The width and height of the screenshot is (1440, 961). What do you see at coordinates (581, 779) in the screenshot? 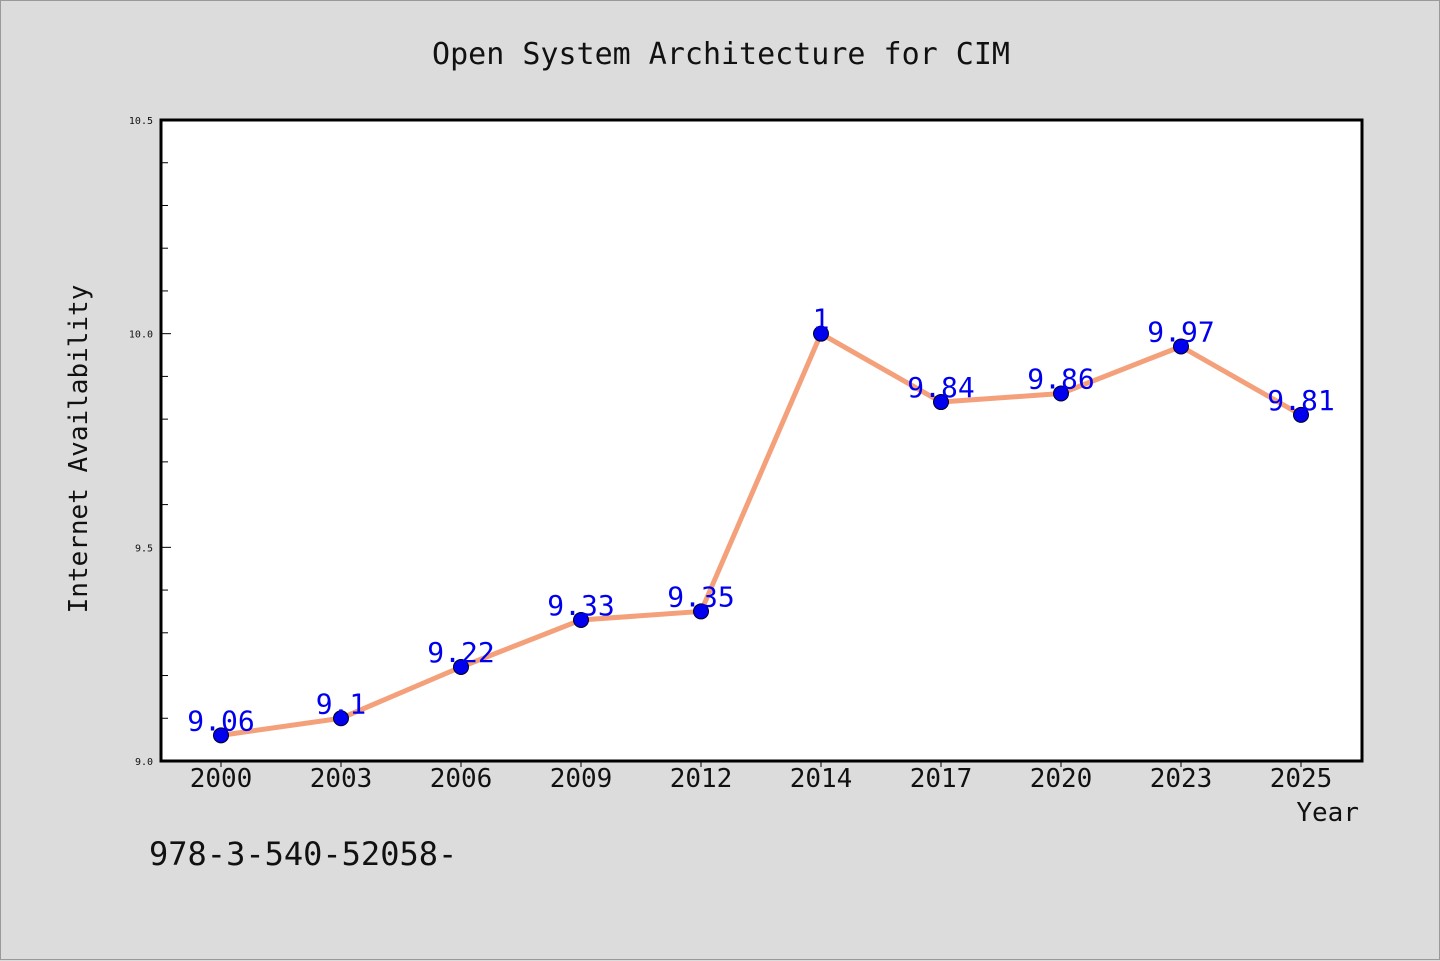
I see `x-tick-label: 2009` at bounding box center [581, 779].